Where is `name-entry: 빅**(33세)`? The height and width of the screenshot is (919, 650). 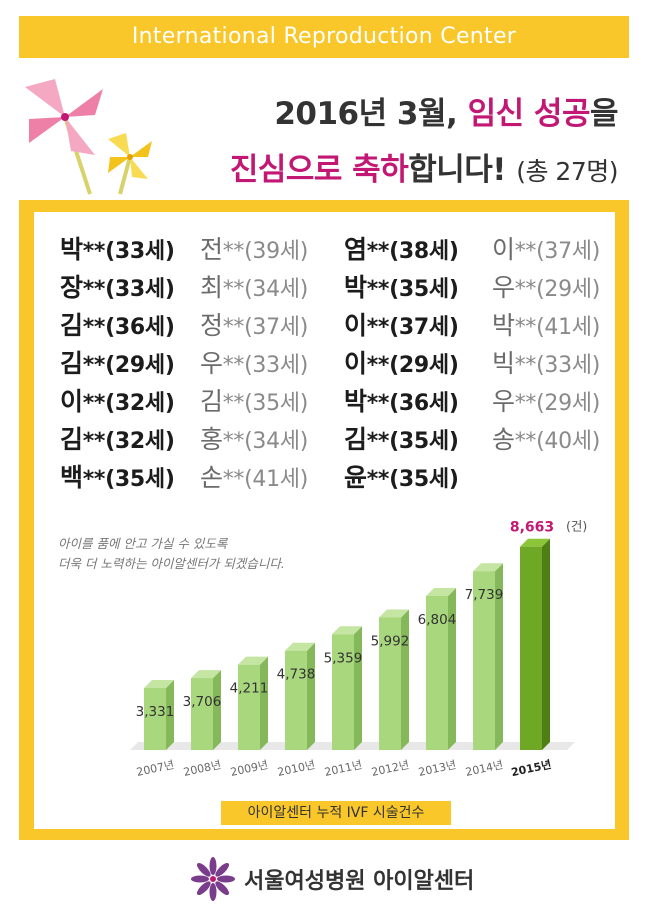
name-entry: 빅**(33세) is located at coordinates (546, 362).